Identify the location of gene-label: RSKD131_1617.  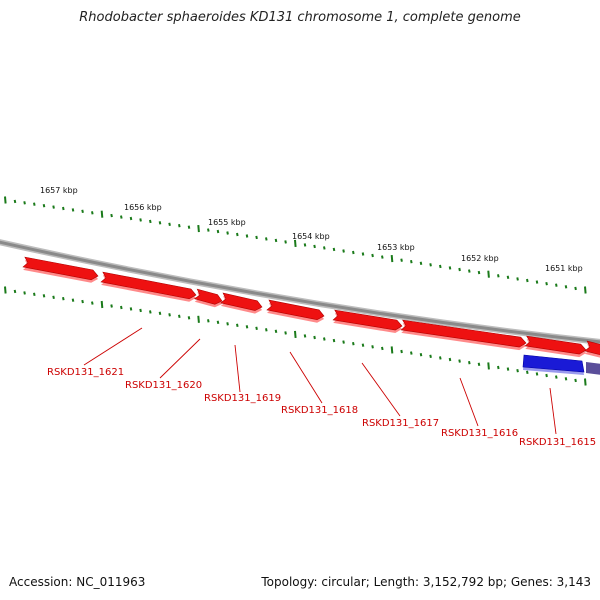
(400, 423).